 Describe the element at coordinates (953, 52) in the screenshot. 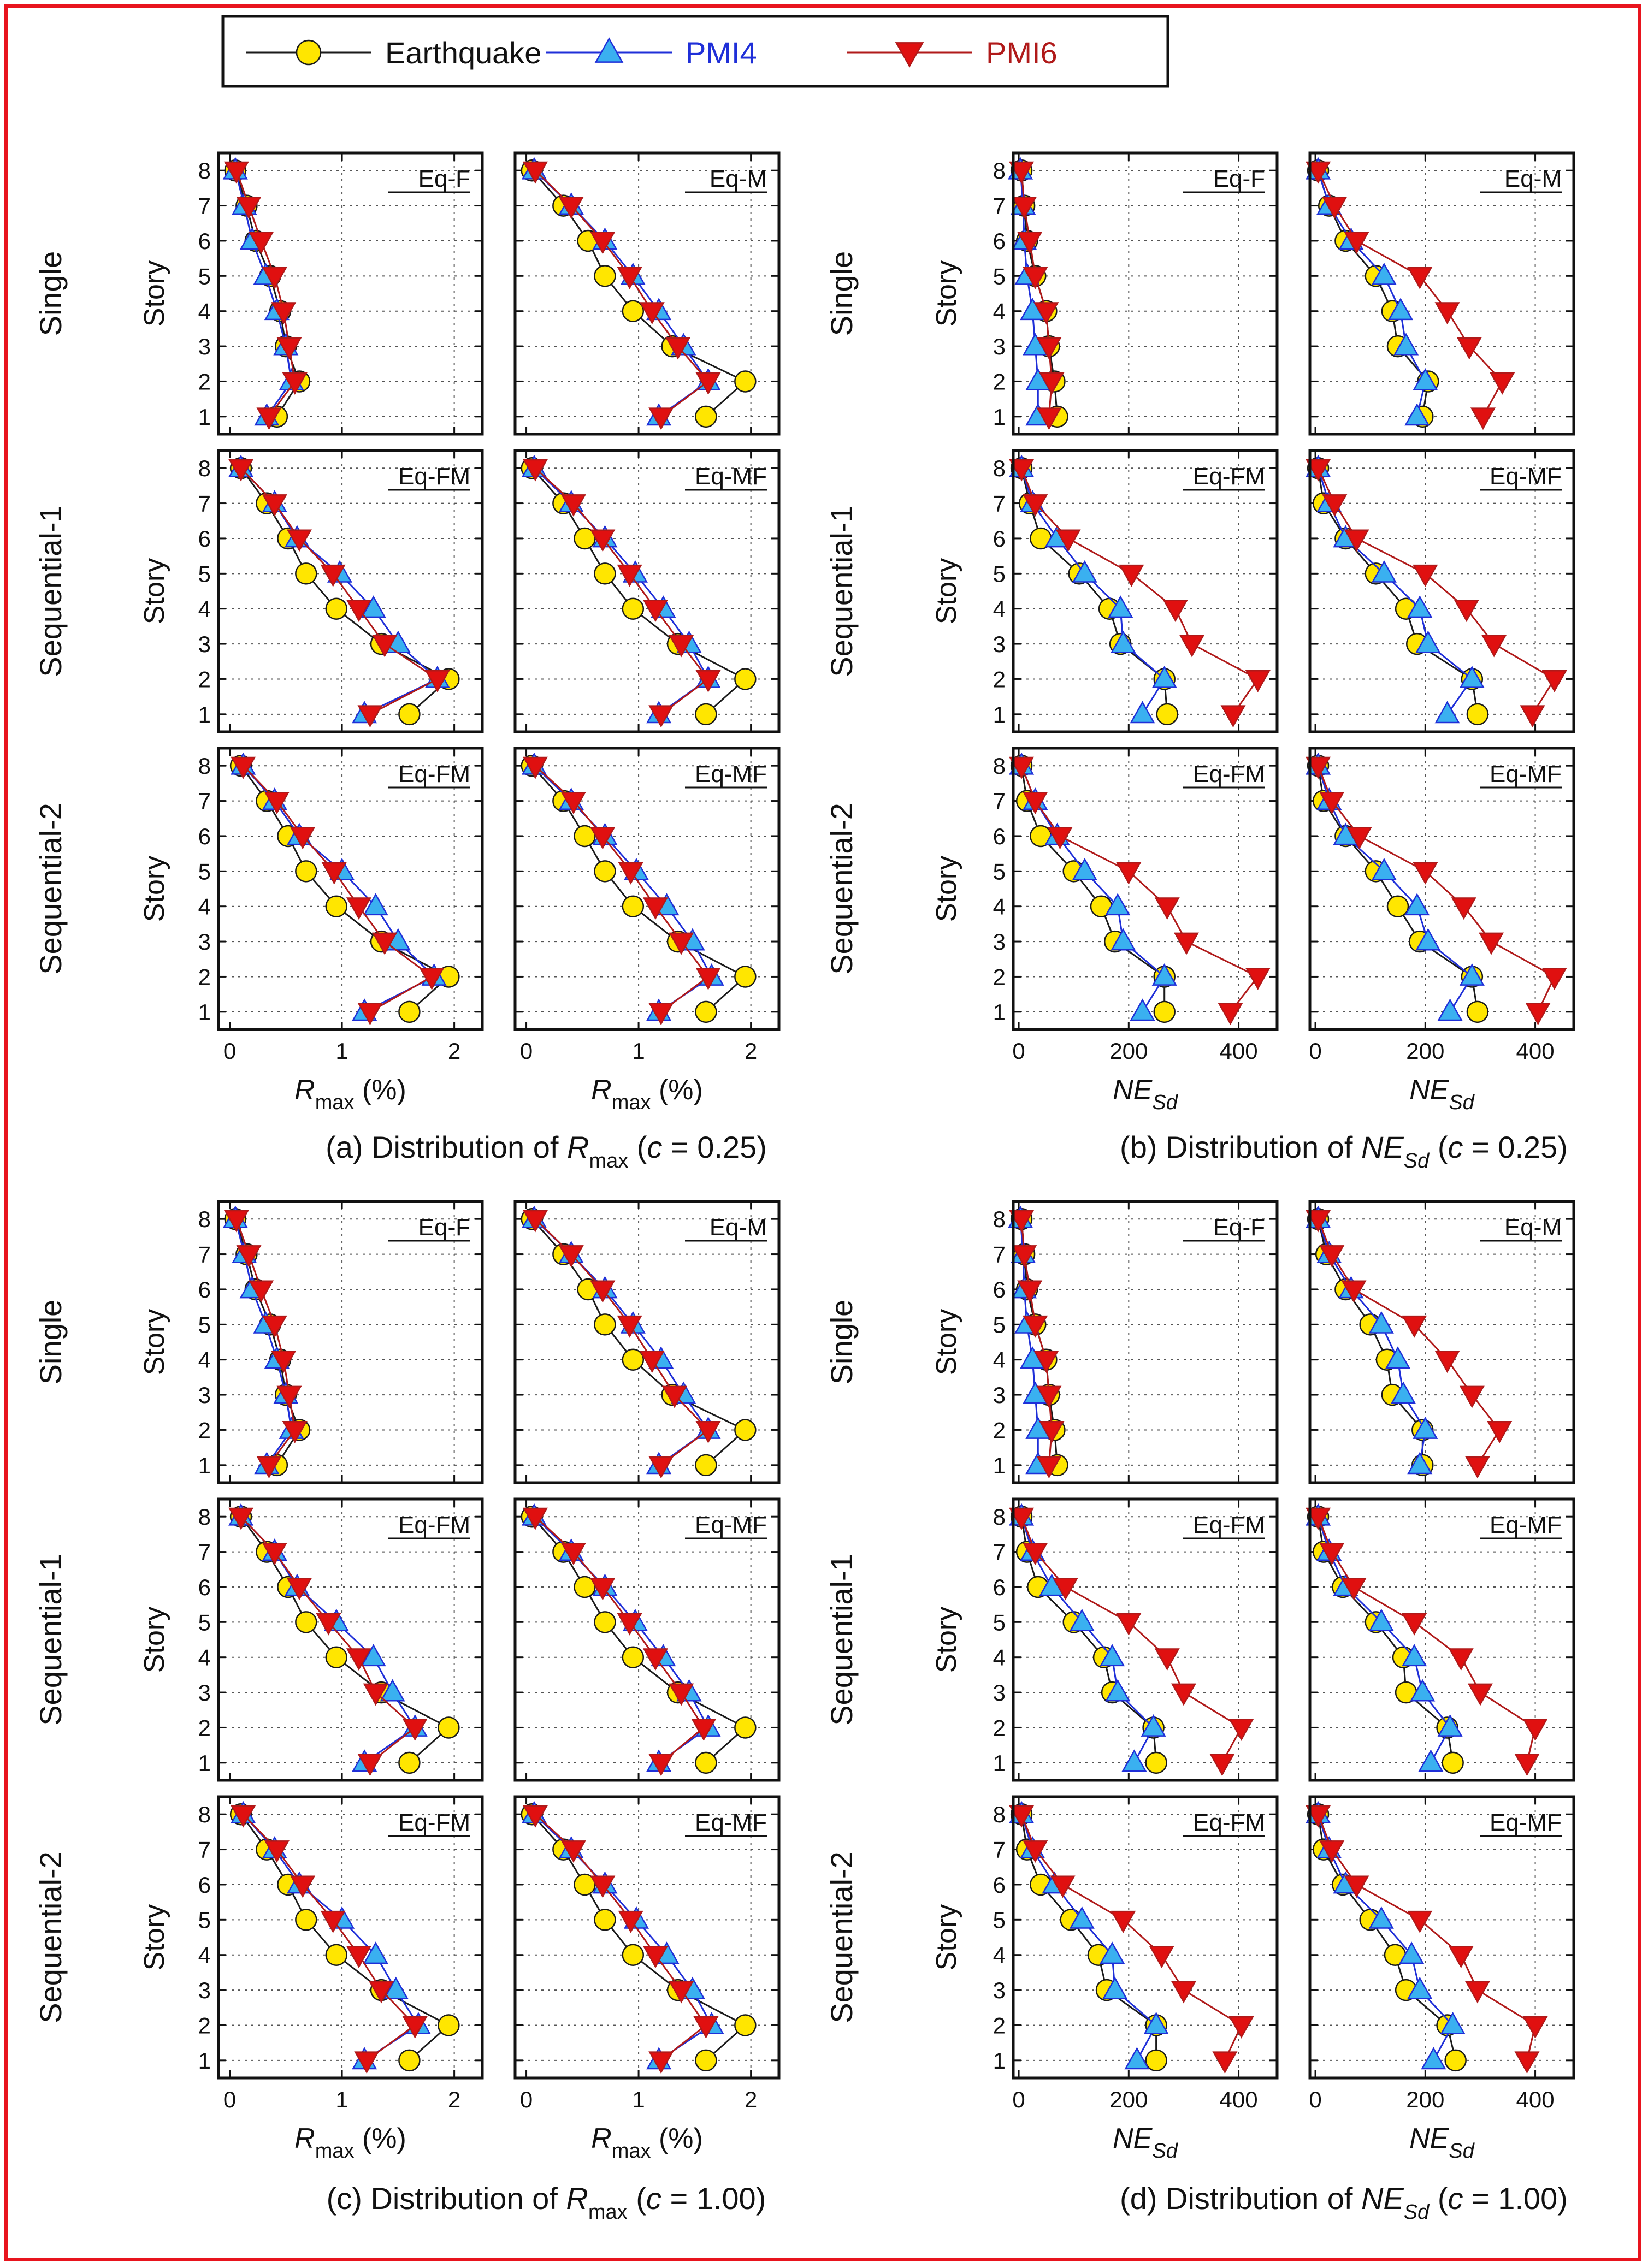

I see `legend-item-pmi6: PMI6` at that location.